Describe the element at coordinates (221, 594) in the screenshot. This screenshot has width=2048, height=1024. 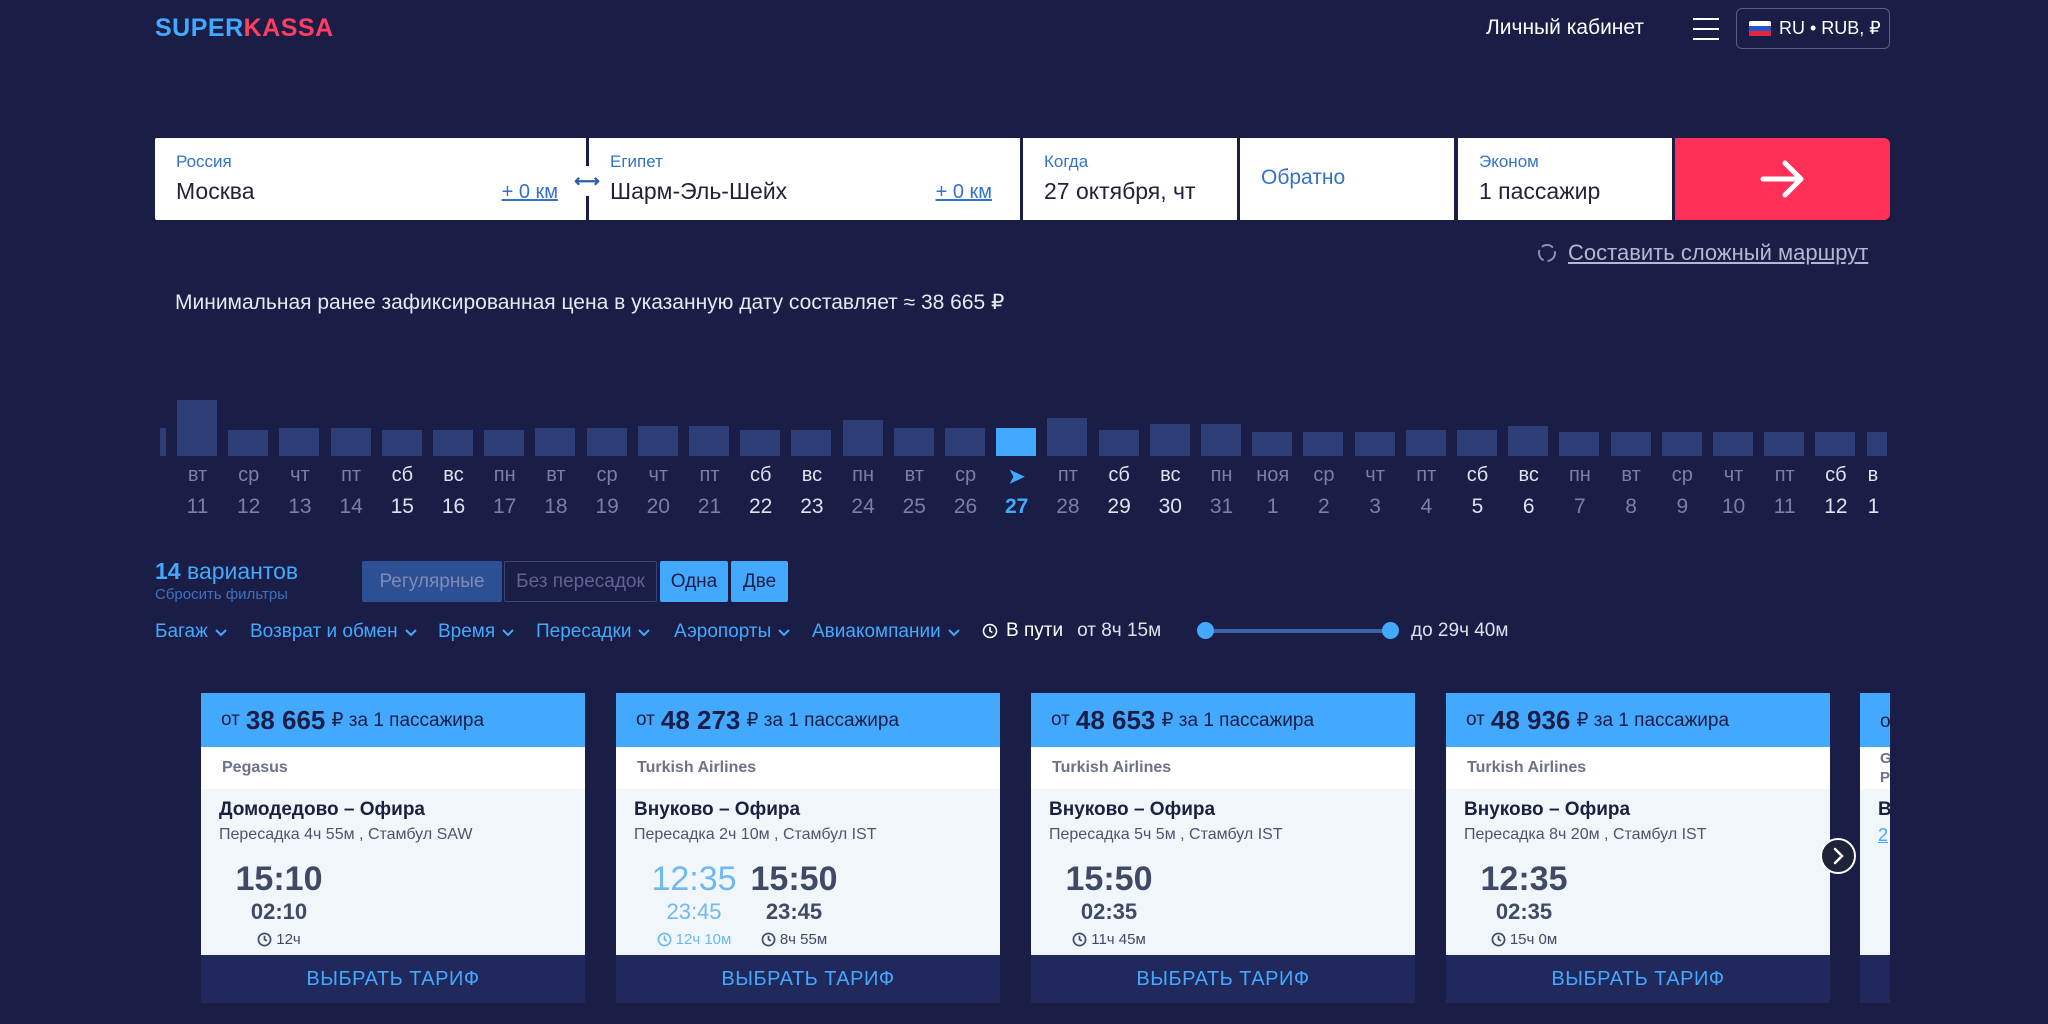
I see `reset-filters-link: Сбросить фильтры` at that location.